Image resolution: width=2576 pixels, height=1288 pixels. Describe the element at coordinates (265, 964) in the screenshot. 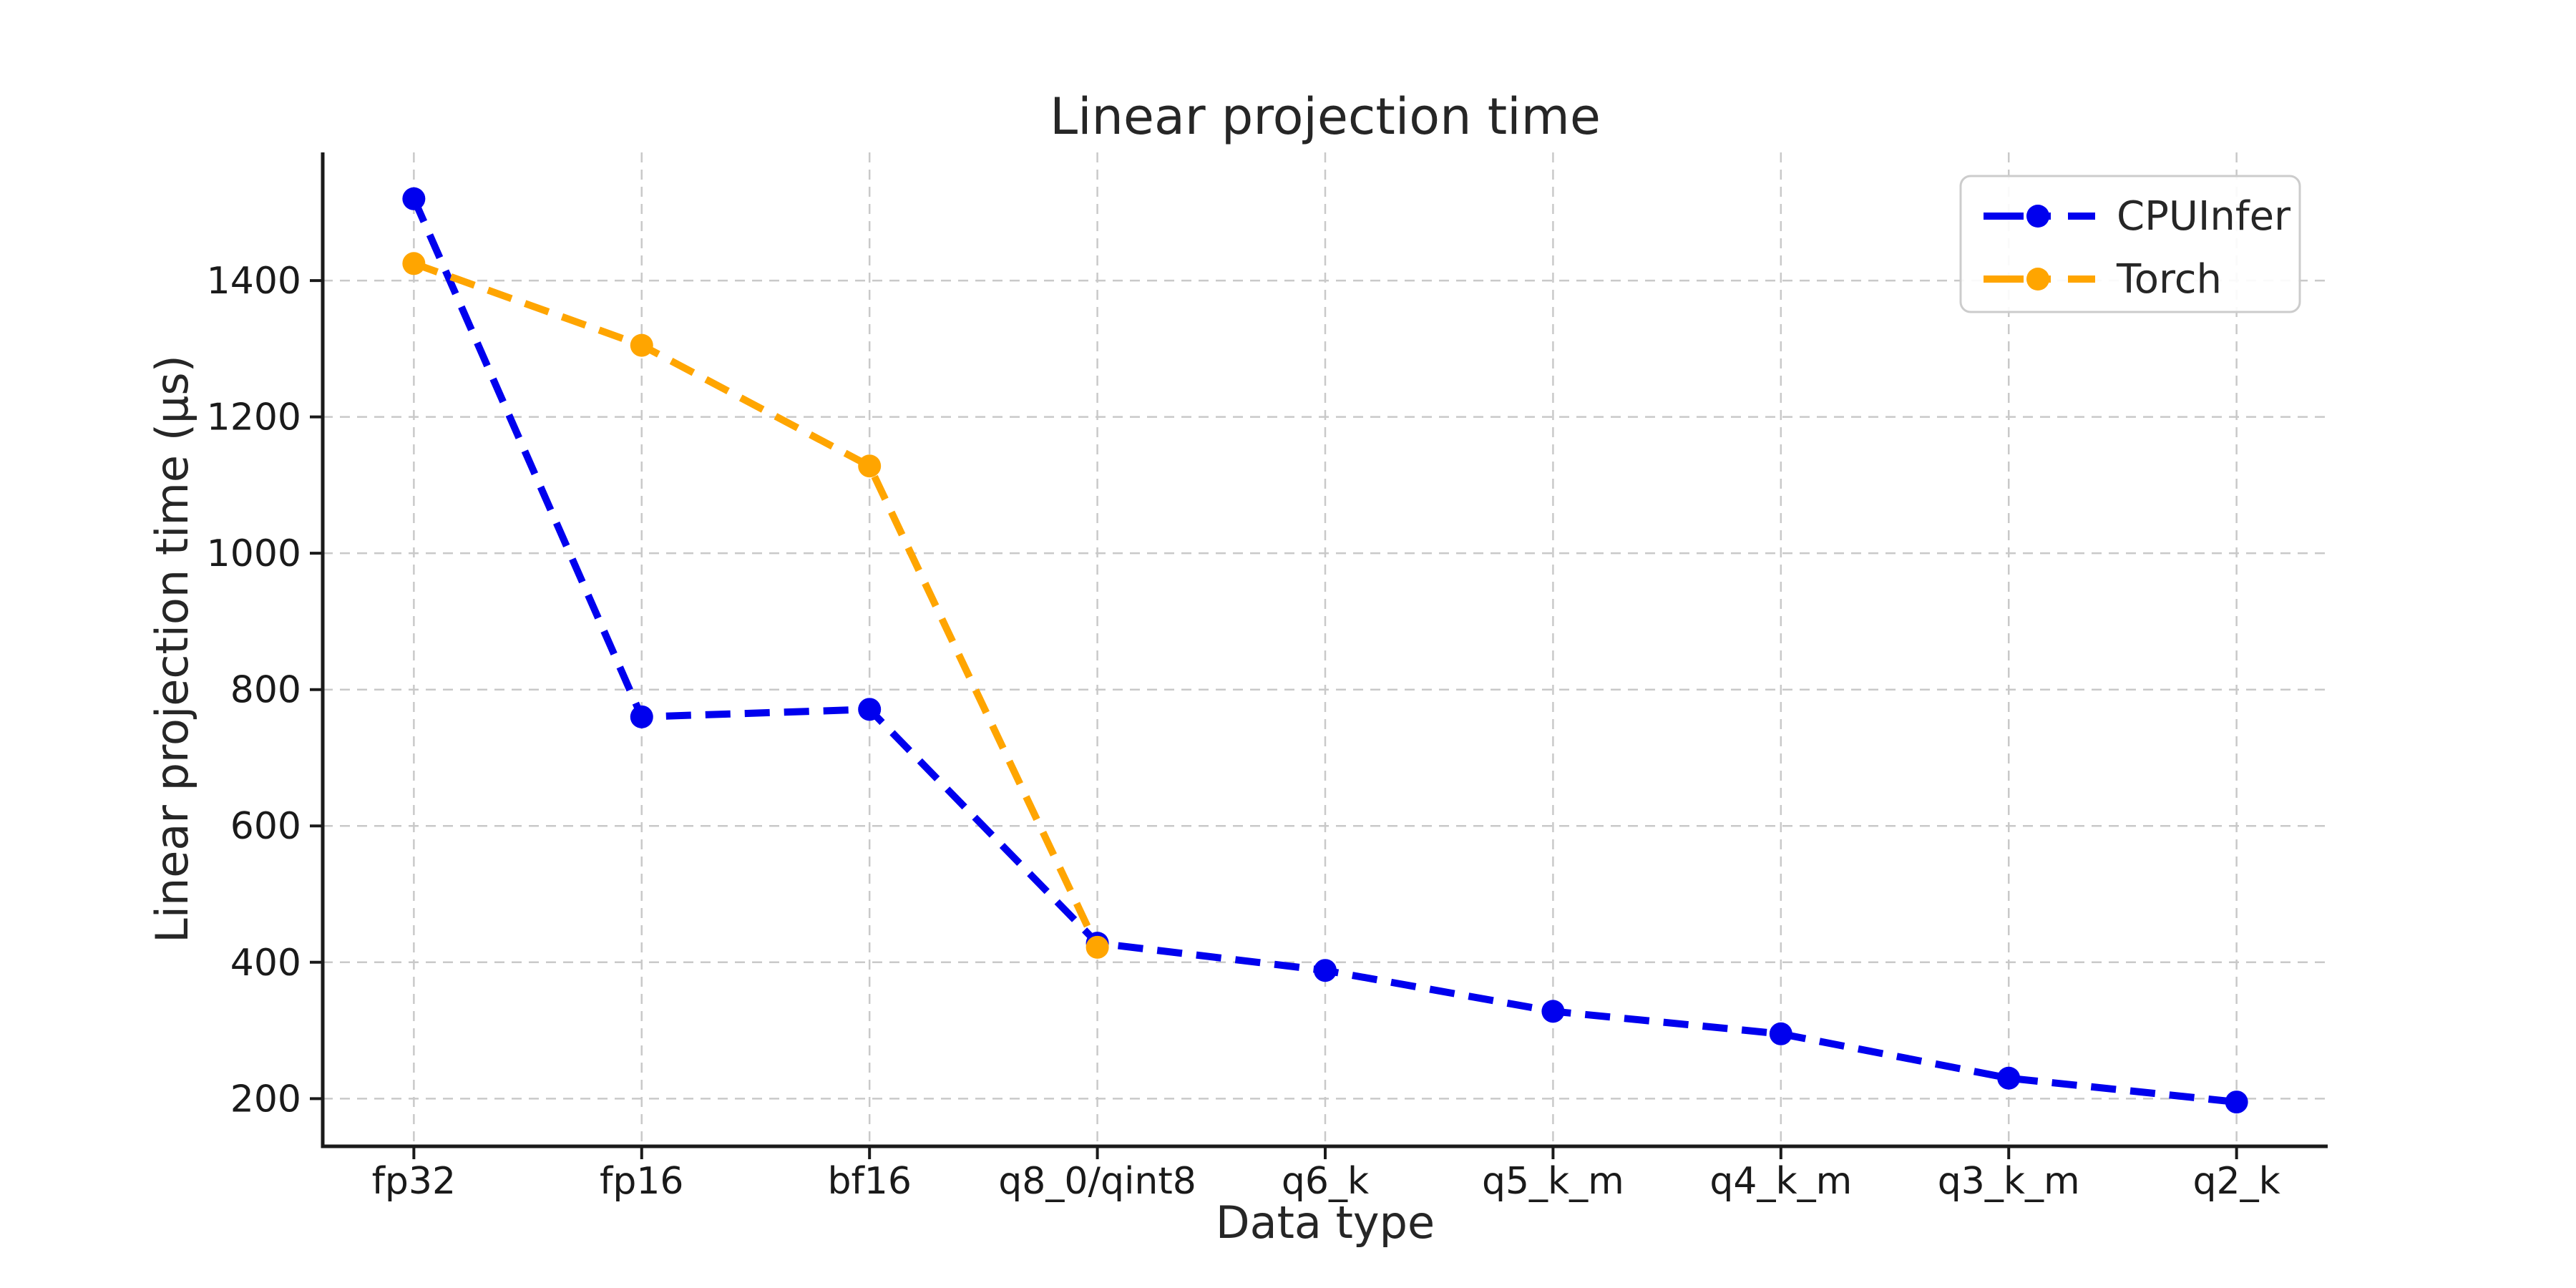

I see `y-tick-label: 400` at that location.